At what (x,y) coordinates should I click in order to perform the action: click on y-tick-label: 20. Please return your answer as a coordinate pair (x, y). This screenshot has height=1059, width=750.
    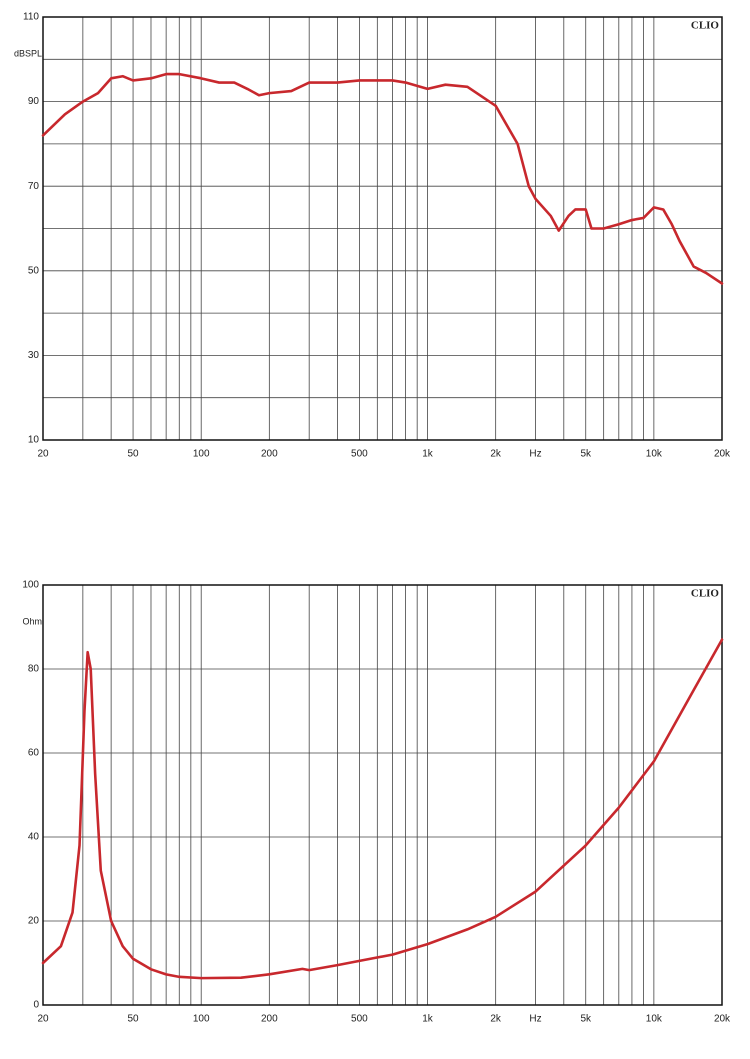
    Looking at the image, I should click on (34, 921).